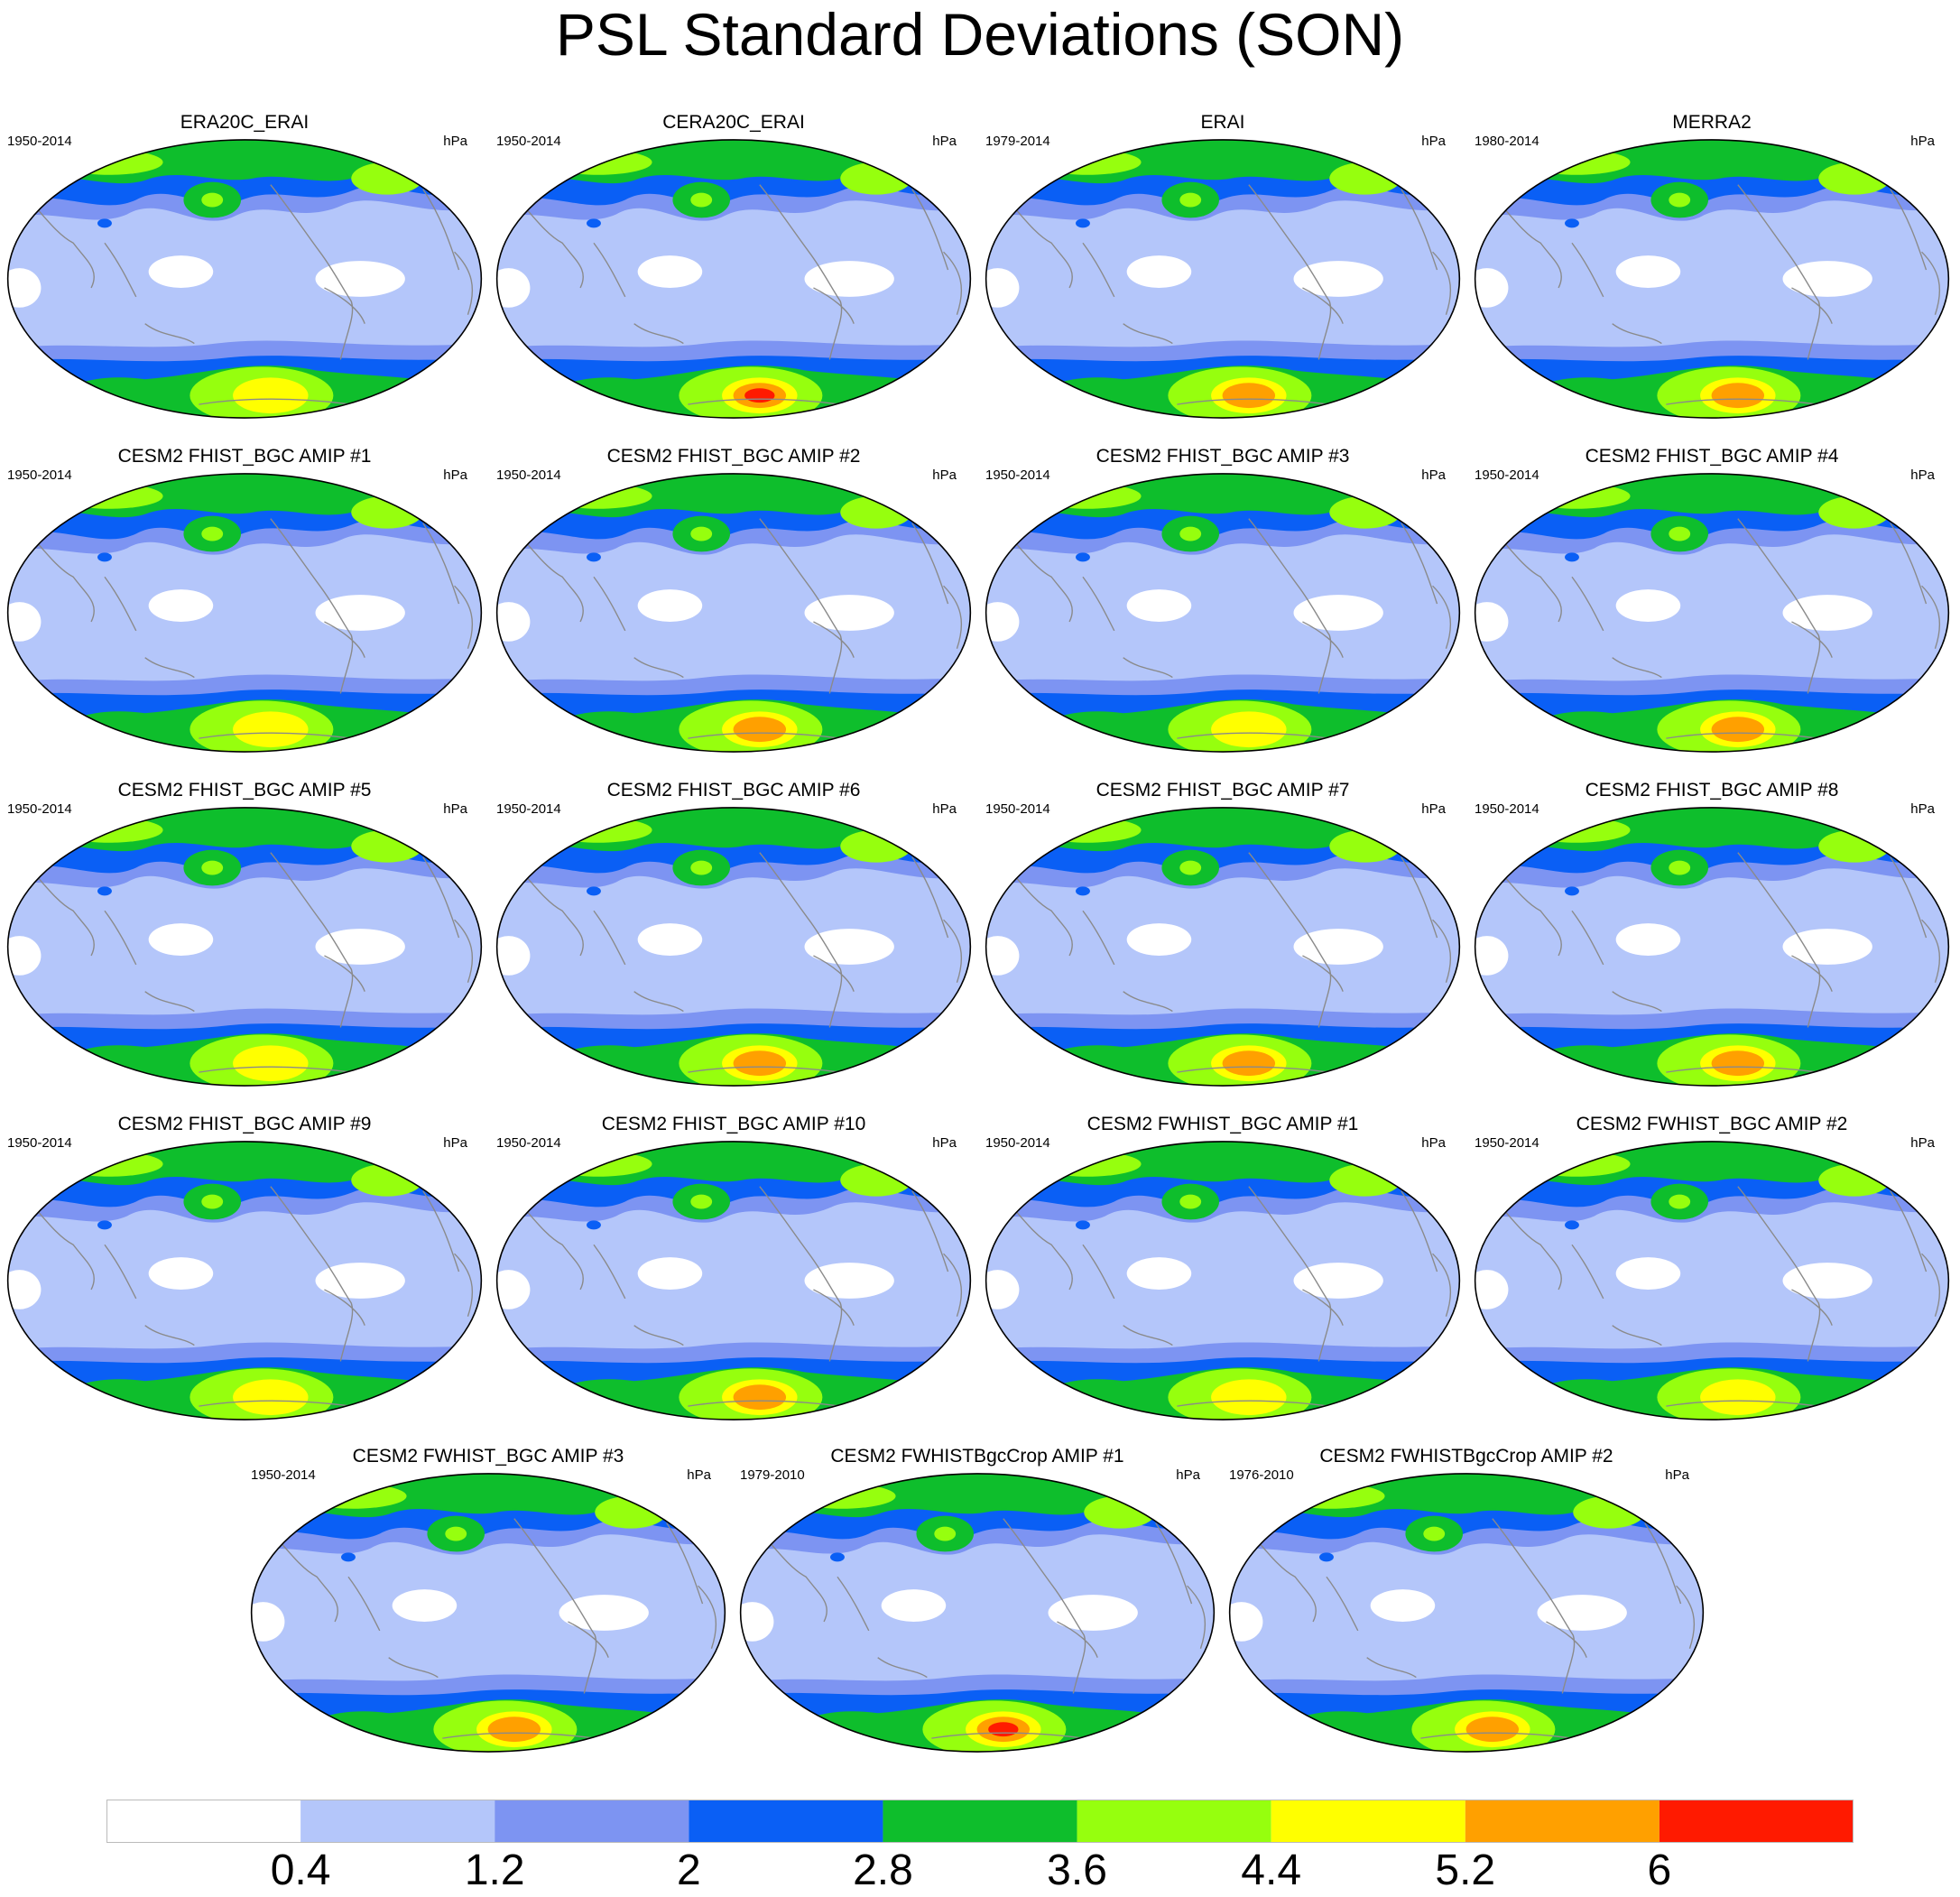  I want to click on coastlines, so click(246, 1296).